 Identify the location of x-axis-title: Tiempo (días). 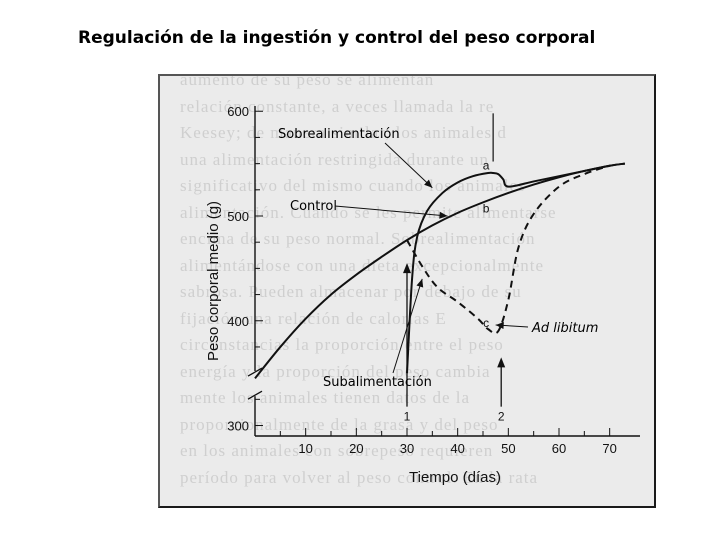
(455, 477).